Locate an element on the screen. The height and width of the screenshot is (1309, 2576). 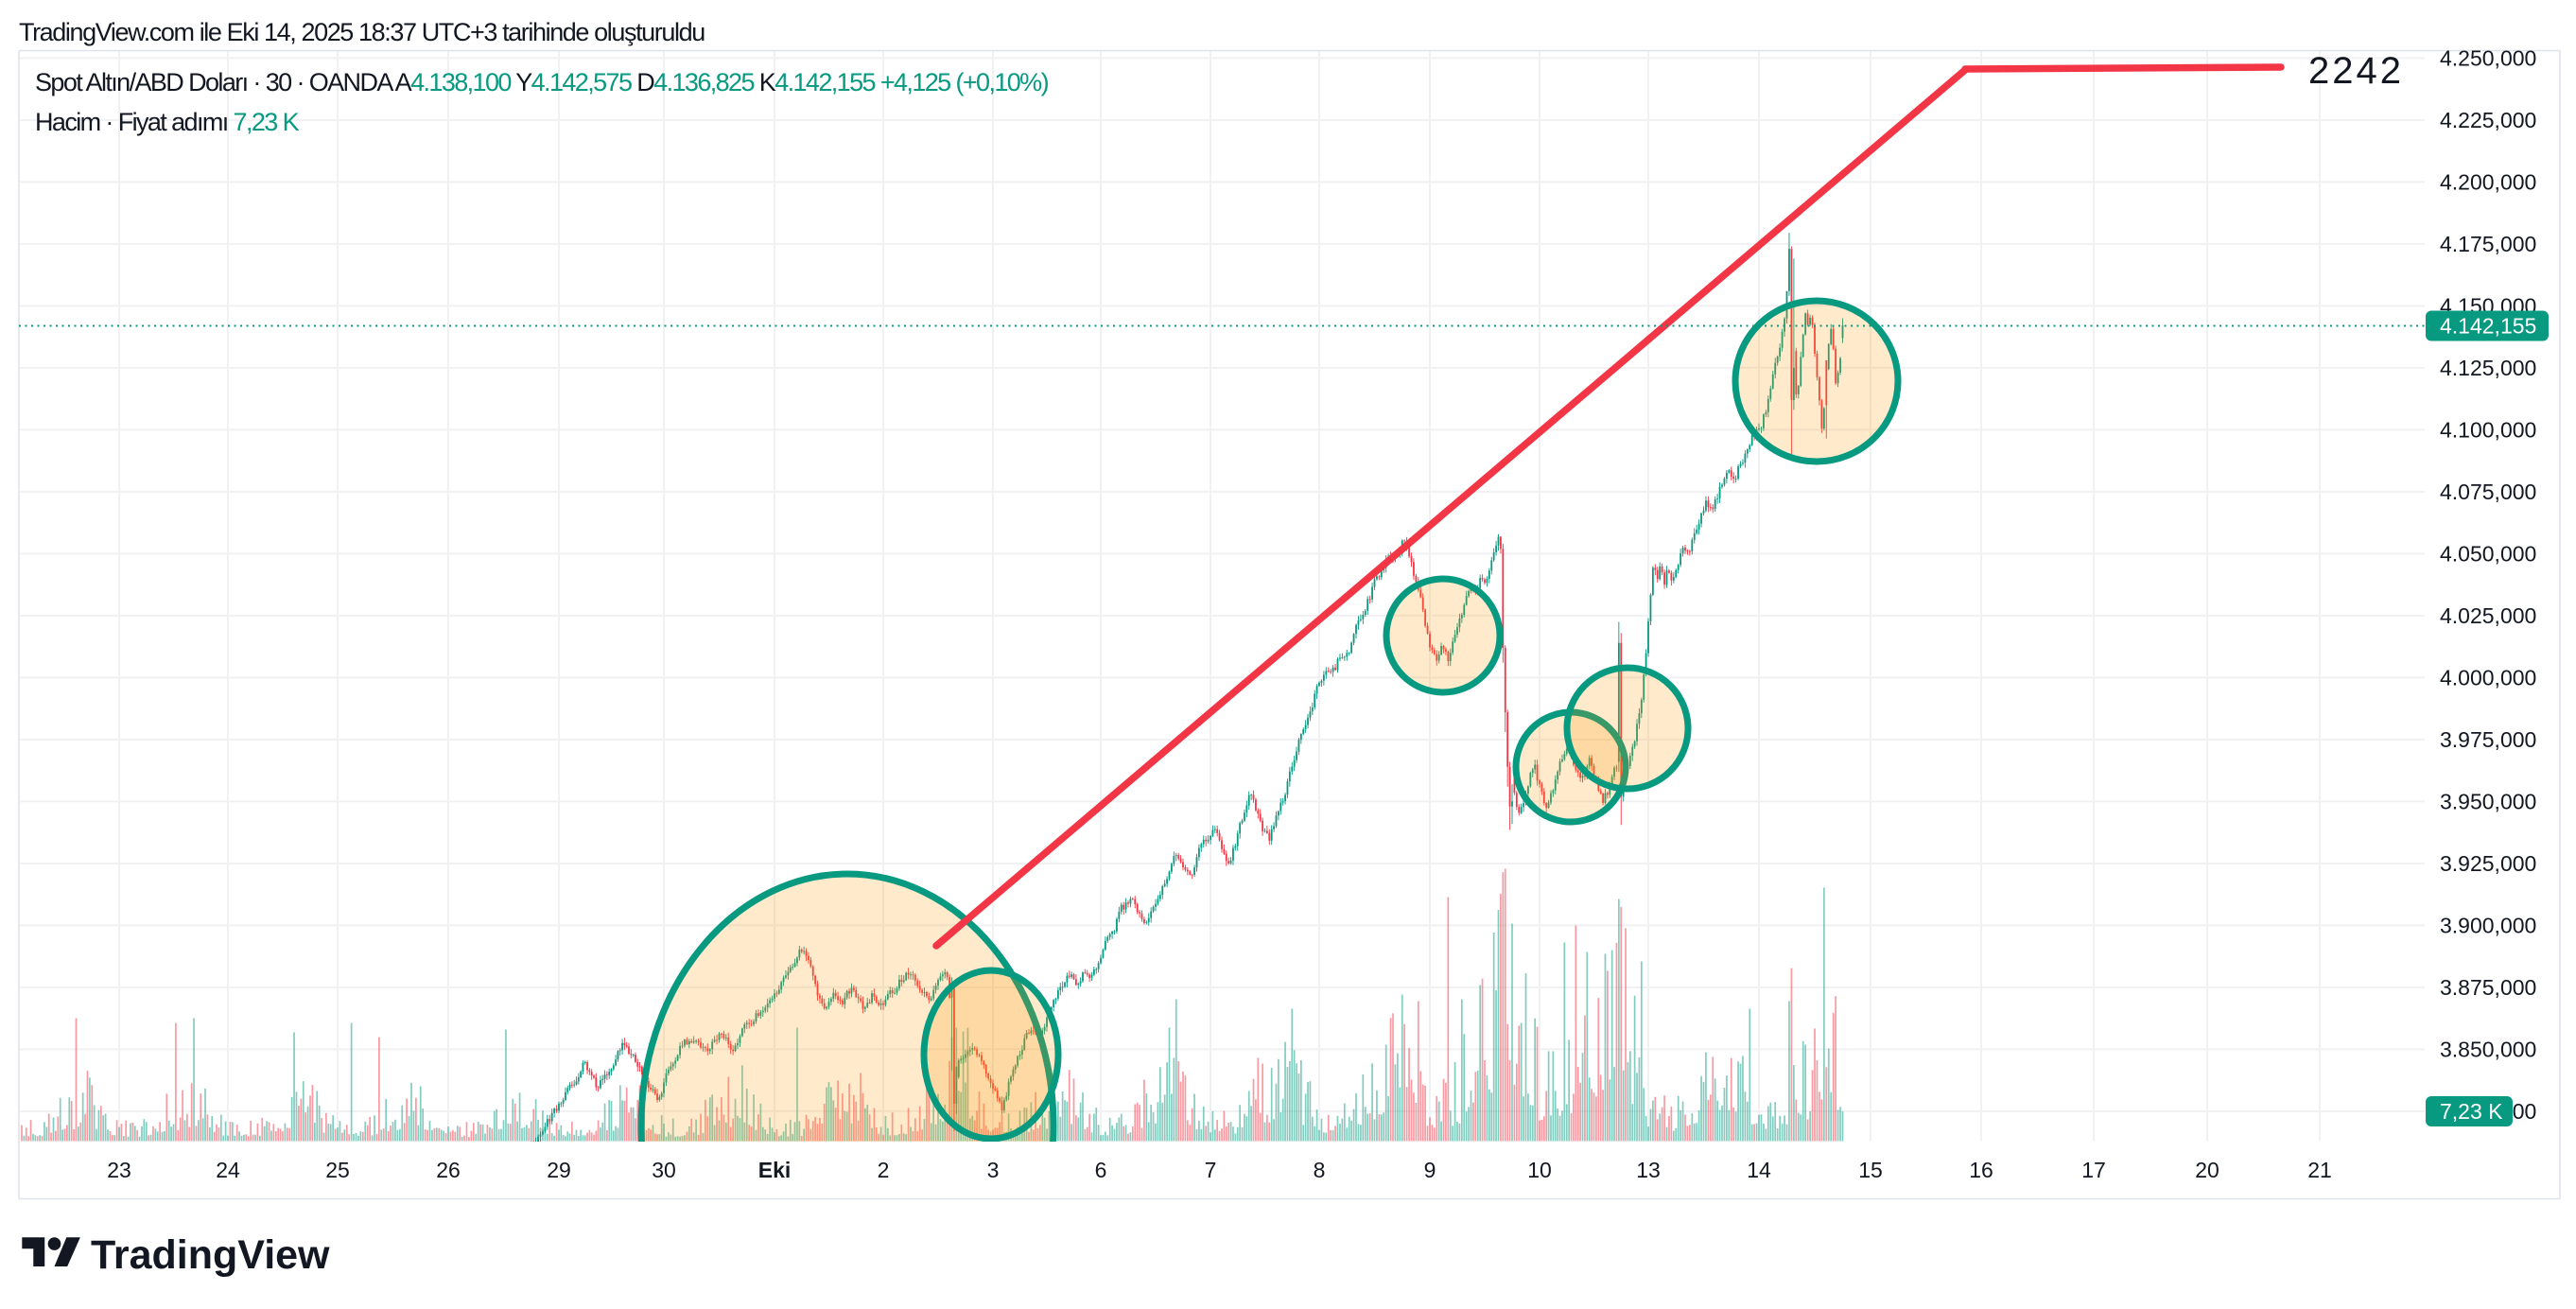
svg-text: 7,23 K is located at coordinates (2471, 1111).